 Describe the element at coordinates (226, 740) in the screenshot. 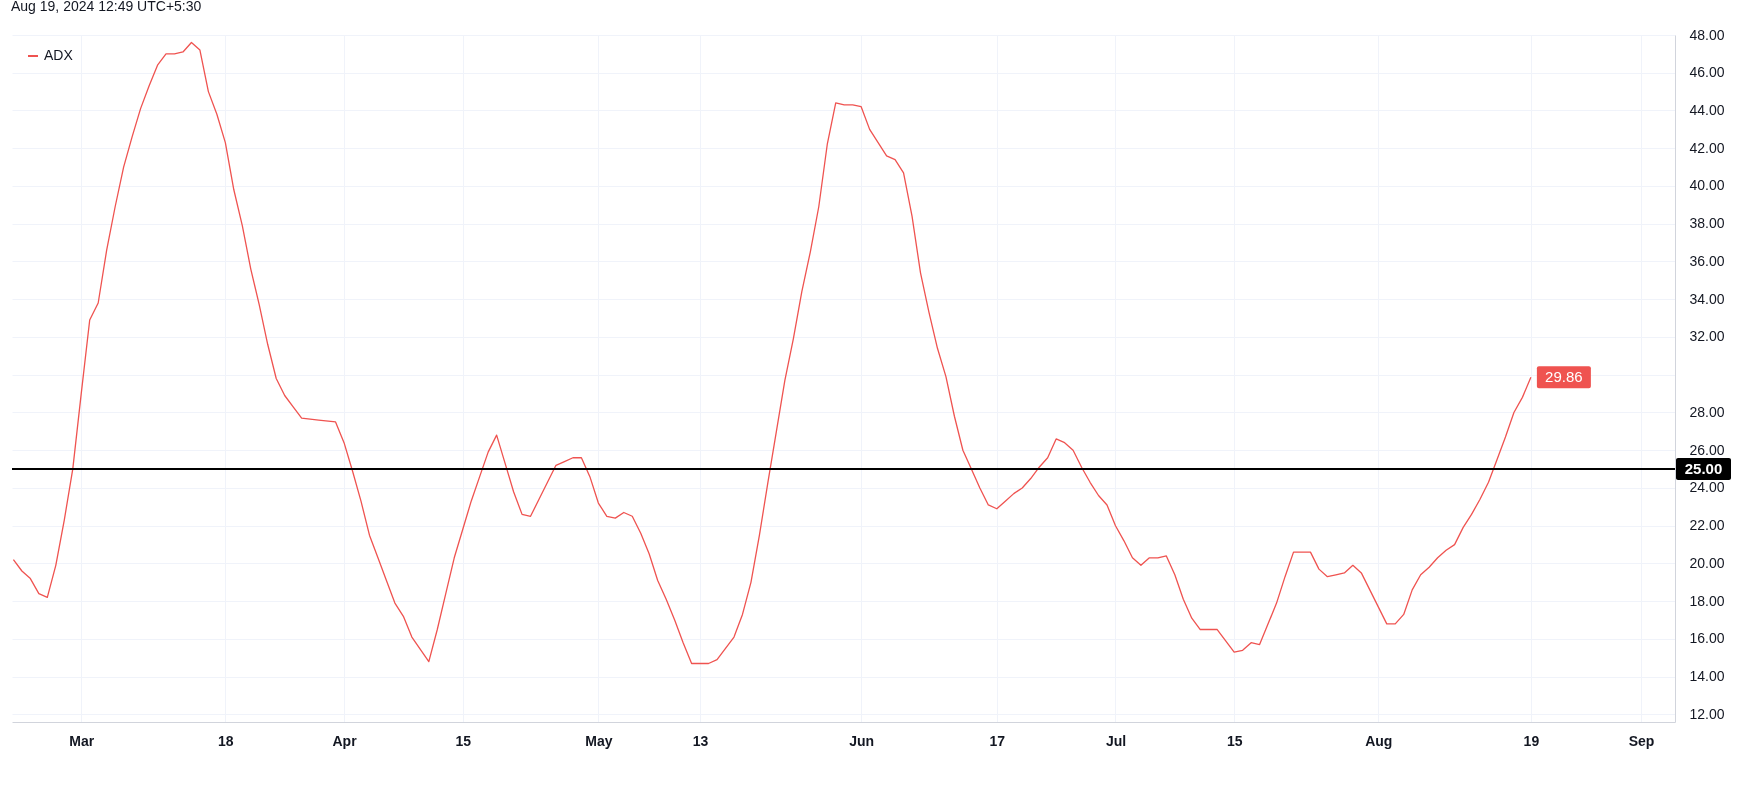

I see `x-tick-label: 18` at that location.